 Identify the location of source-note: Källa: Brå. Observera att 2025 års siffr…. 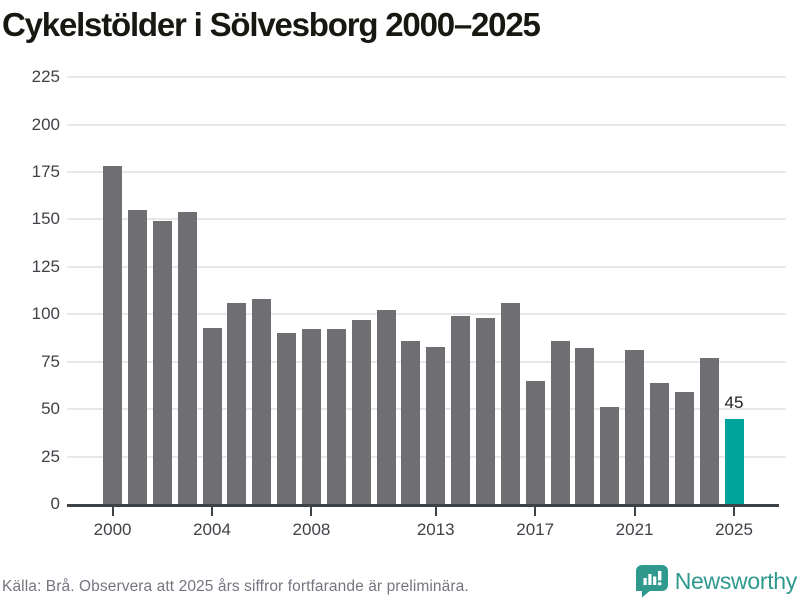
(235, 586).